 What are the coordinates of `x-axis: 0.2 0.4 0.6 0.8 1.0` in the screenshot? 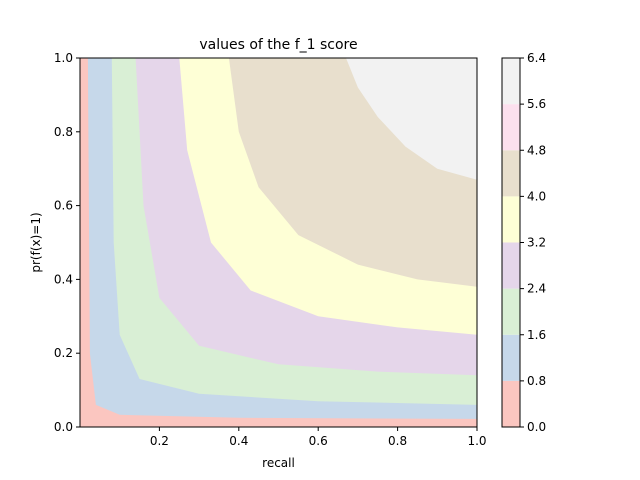 It's located at (318, 437).